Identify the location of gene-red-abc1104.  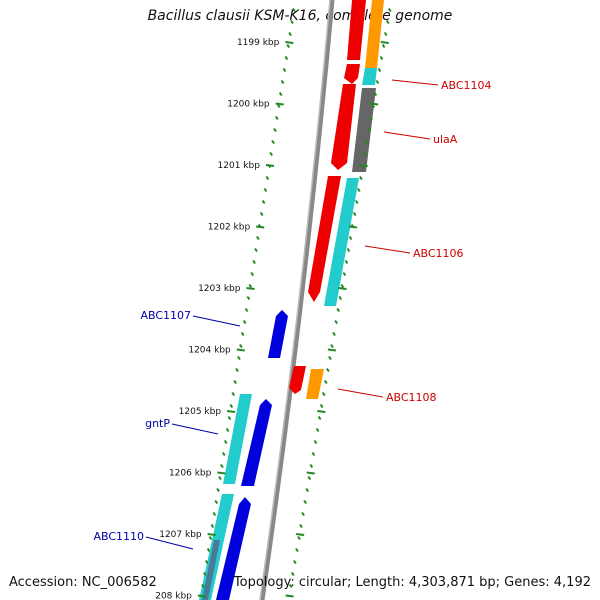
(352, 74).